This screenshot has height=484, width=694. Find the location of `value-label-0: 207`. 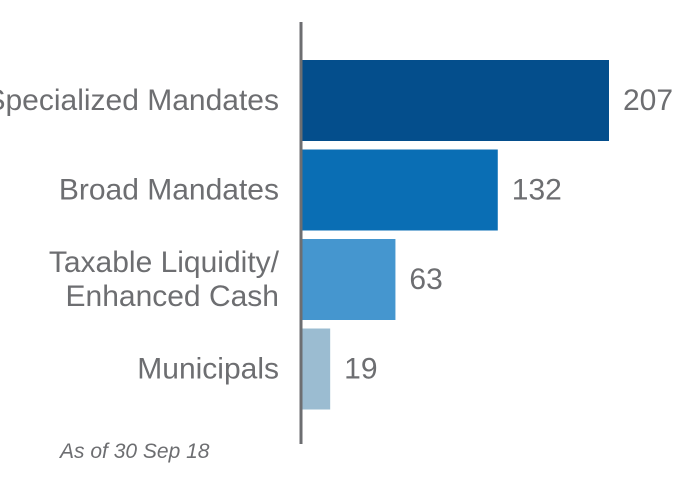

value-label-0: 207 is located at coordinates (648, 100).